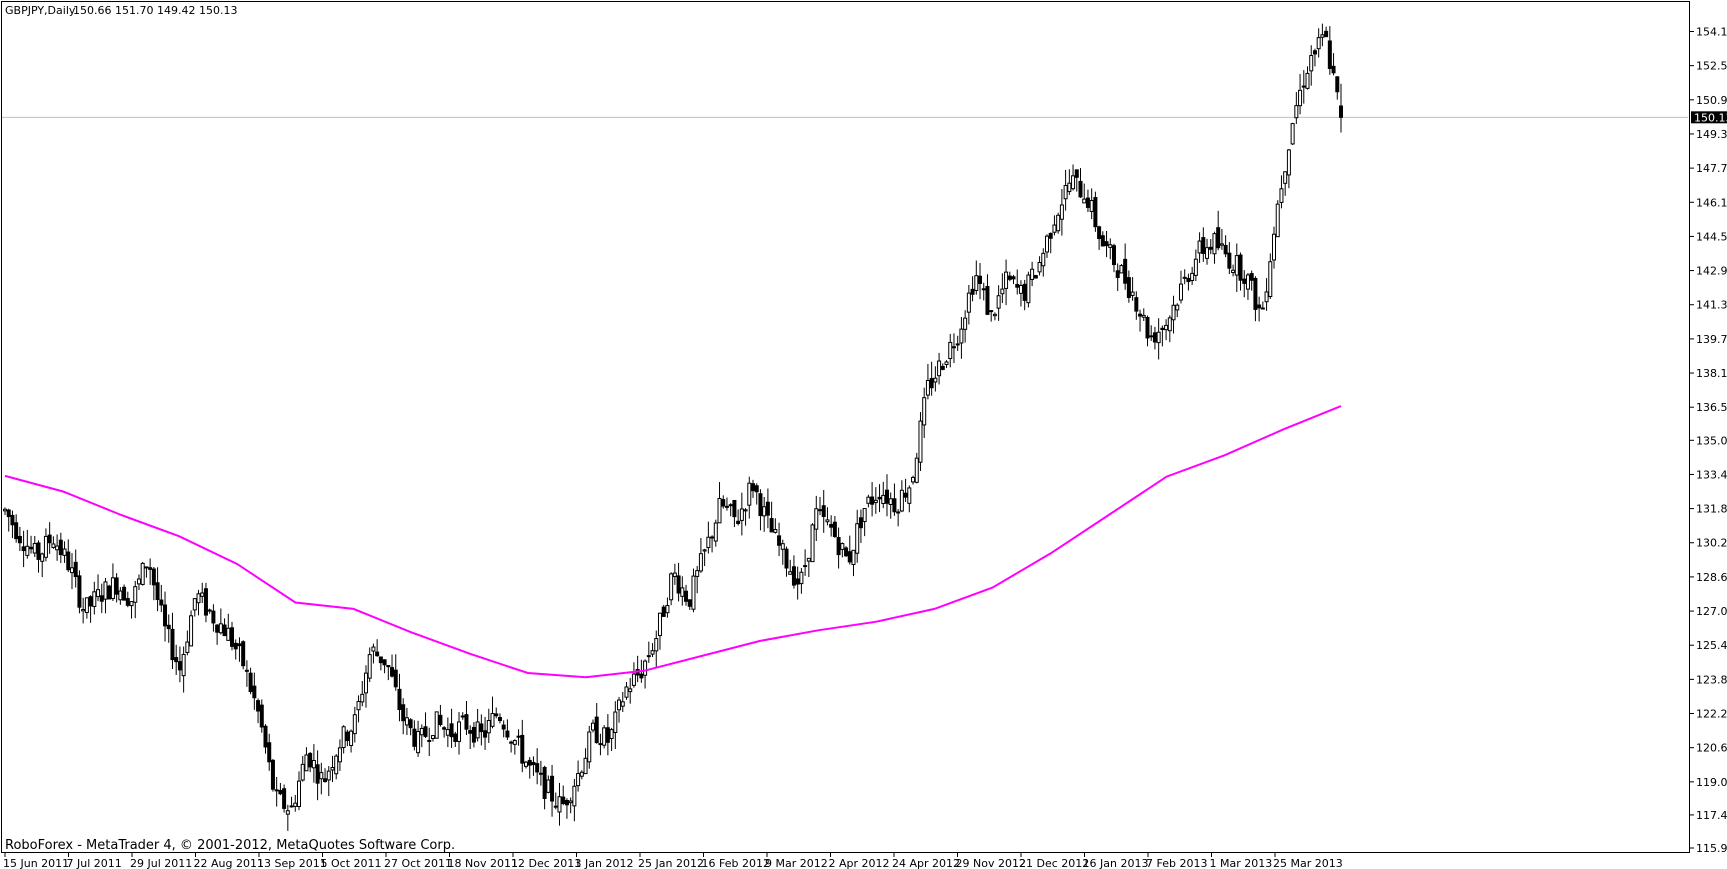 Image resolution: width=1727 pixels, height=869 pixels. Describe the element at coordinates (1054, 863) in the screenshot. I see `x-tick-label: 21 Dec 2012` at that location.